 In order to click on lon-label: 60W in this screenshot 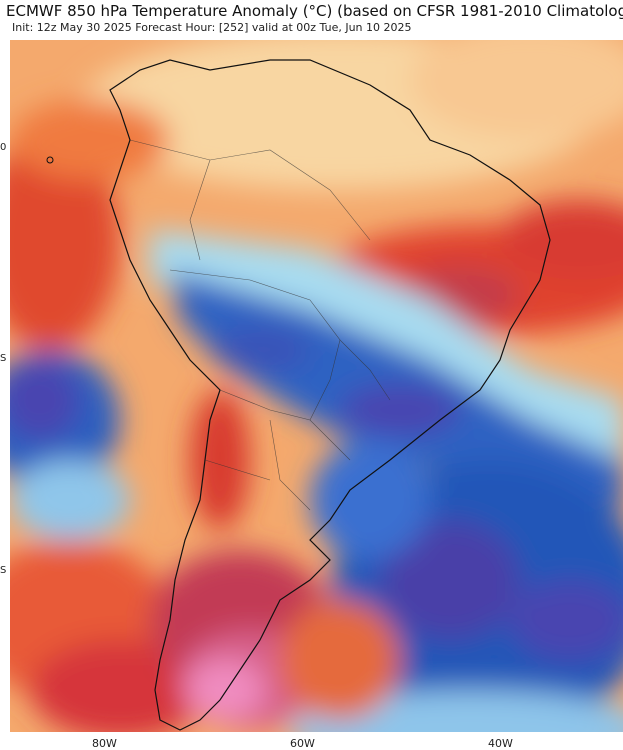, I will do `click(302, 743)`.